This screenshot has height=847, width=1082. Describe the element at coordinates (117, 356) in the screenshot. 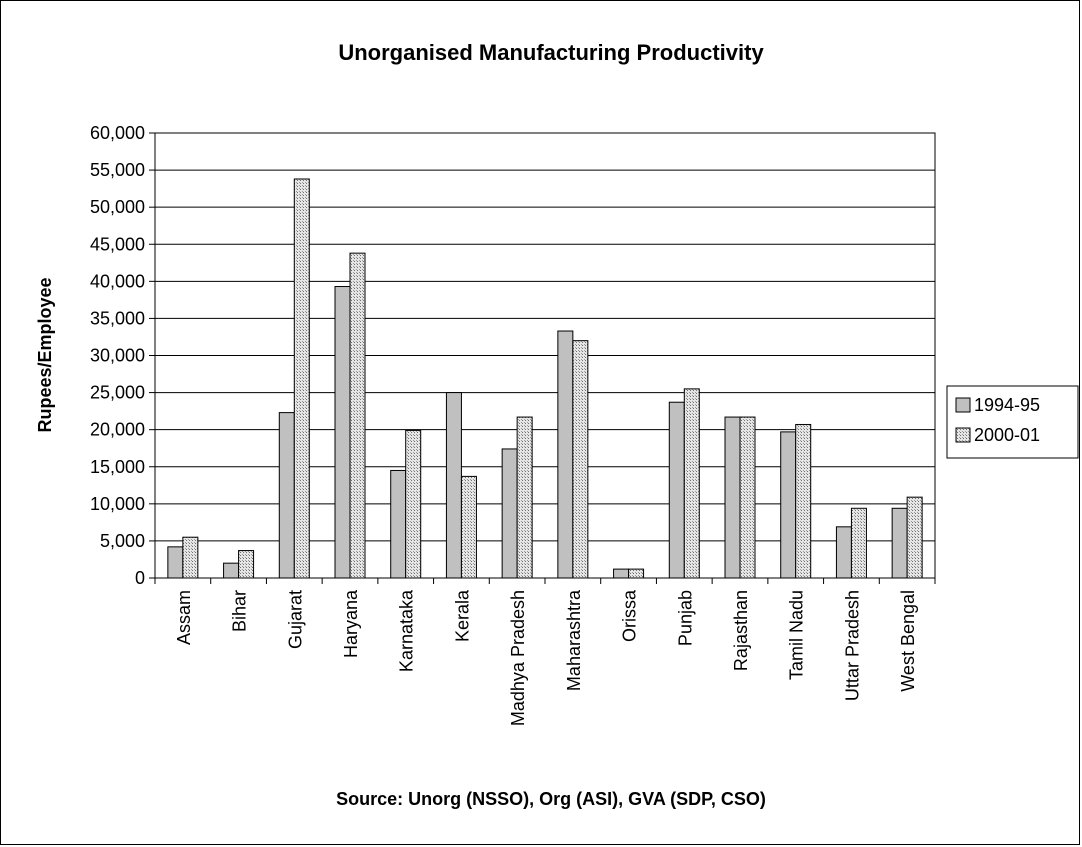

I see `y-tick-label: 30,000` at that location.